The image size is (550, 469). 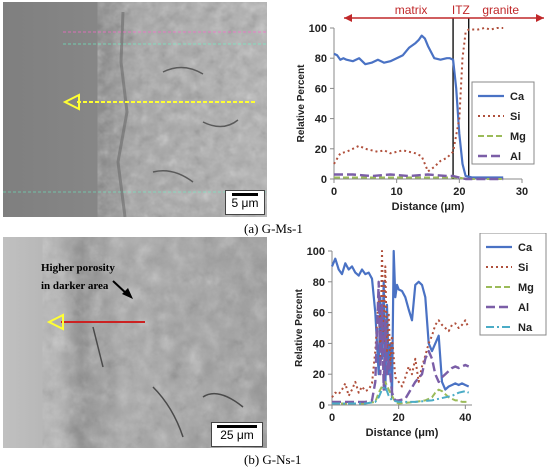 I want to click on scale-bar-b: 25 μm, so click(x=237, y=434).